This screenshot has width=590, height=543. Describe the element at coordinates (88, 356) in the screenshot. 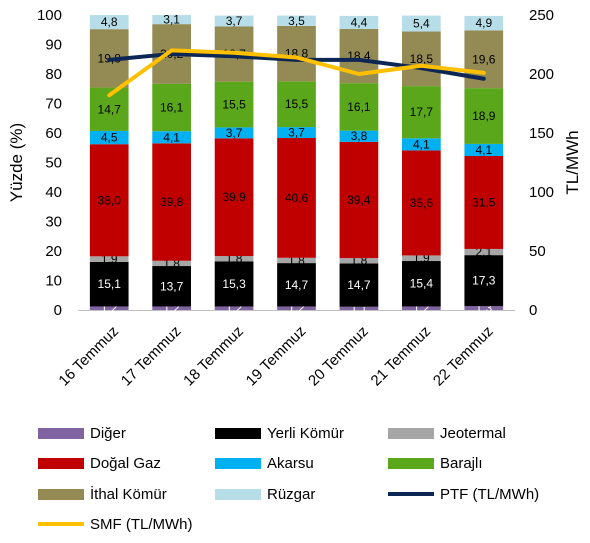

I see `x-tick-label: 16 Temmuz` at that location.